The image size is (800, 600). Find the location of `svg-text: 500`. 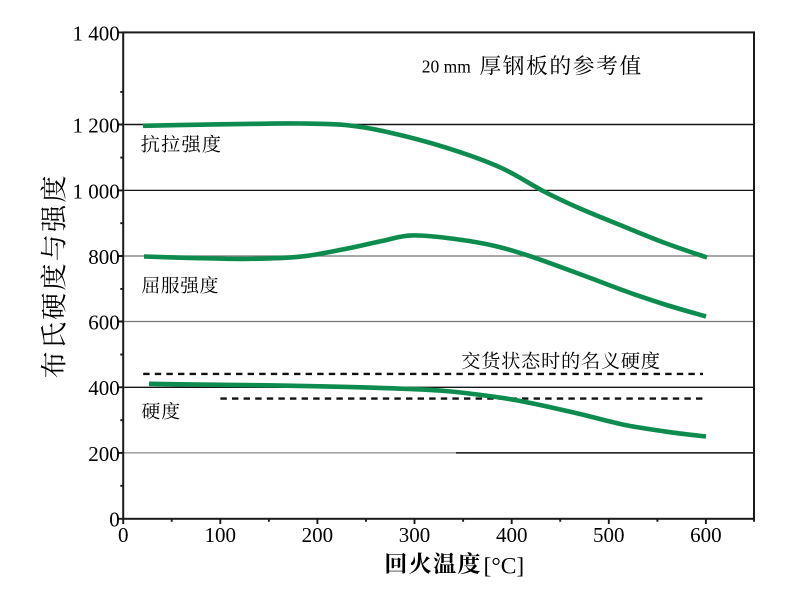

svg-text: 500 is located at coordinates (609, 535).